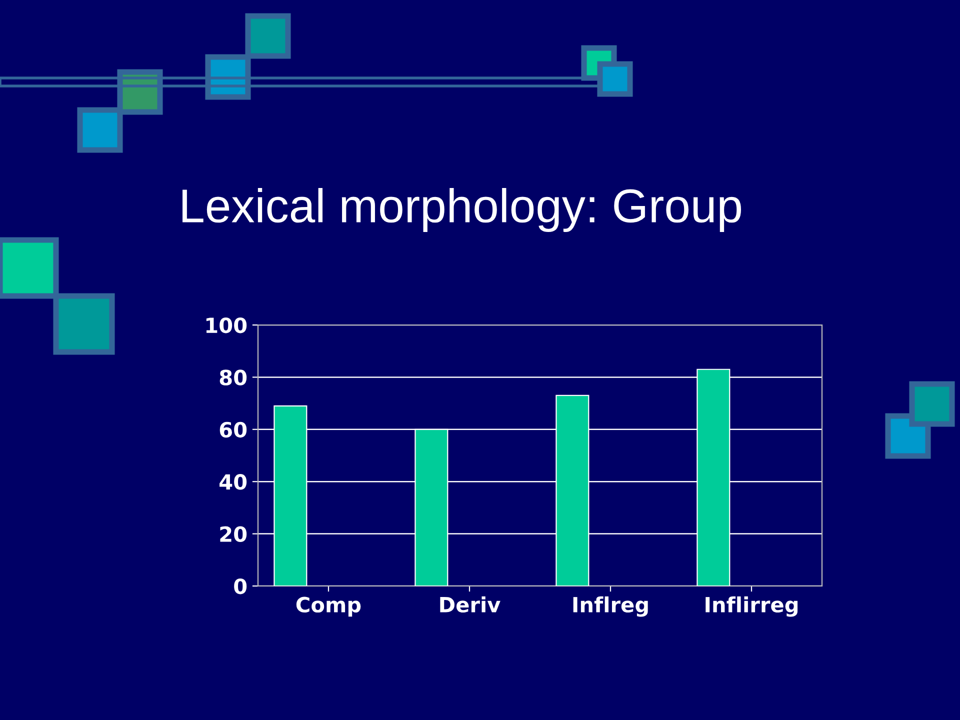 This screenshot has width=960, height=720. Describe the element at coordinates (328, 606) in the screenshot. I see `x-tick-label: Comp` at that location.